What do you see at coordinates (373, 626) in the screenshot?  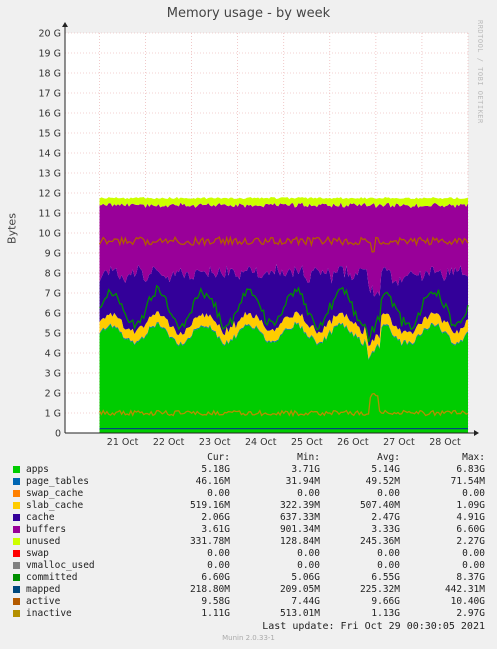 I see `last-update: Last update: Fri Oct 29 00:30:05 2021` at bounding box center [373, 626].